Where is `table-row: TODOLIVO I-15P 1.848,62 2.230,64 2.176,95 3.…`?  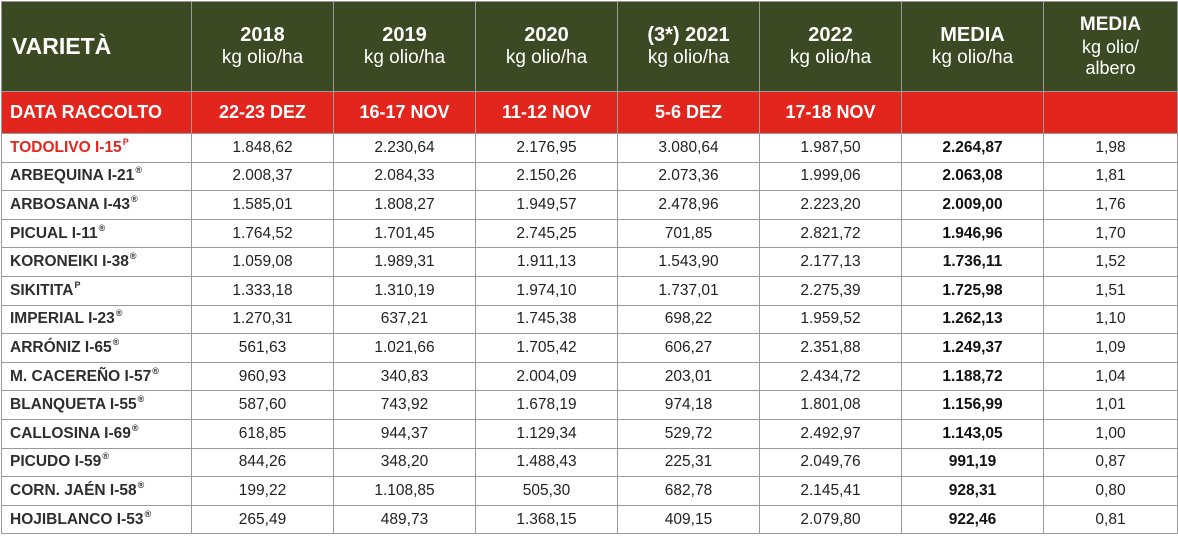
table-row: TODOLIVO I-15P 1.848,62 2.230,64 2.176,95 3.… is located at coordinates (589, 148).